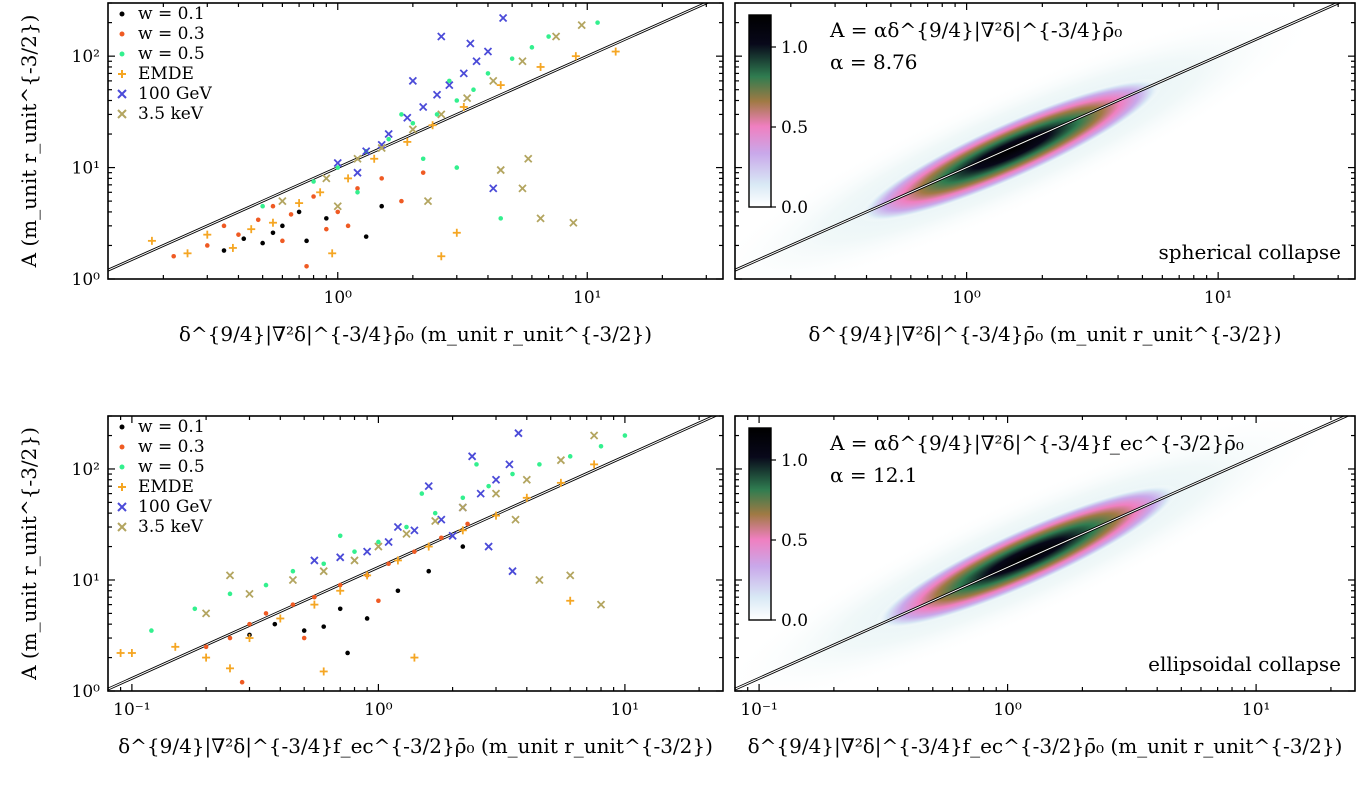 Image resolution: width=1369 pixels, height=787 pixels. I want to click on y-tick-label: 10², so click(86, 57).